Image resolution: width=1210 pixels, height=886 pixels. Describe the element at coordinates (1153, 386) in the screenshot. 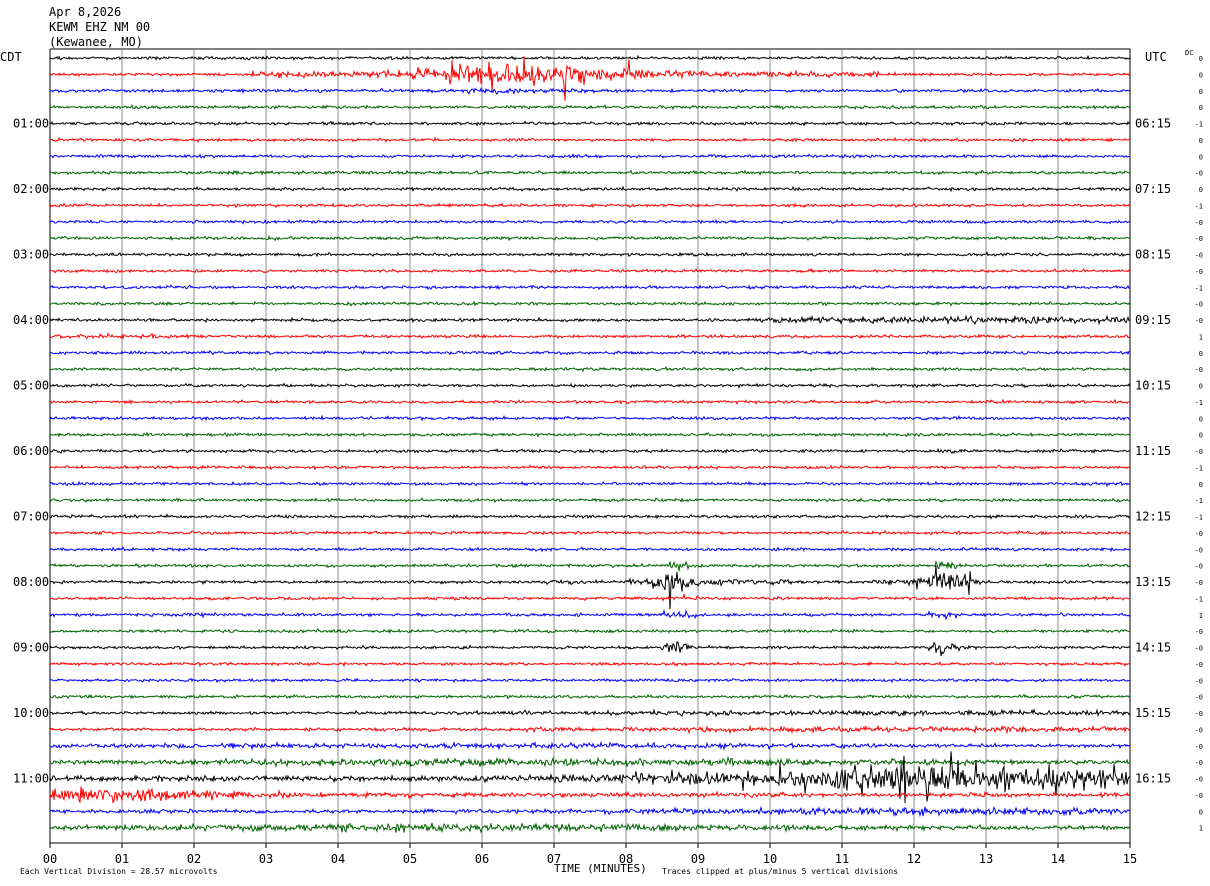

I see `utc-hour-label: 10:15` at that location.